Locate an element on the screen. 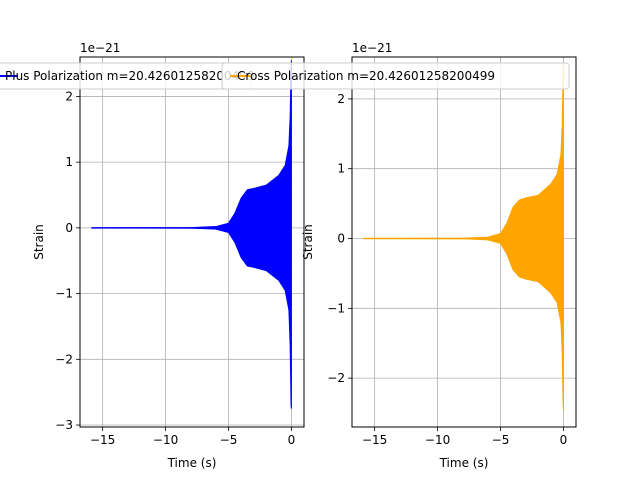  legend-label: Plus Polarization m=20.42601258200499 is located at coordinates (130, 76).